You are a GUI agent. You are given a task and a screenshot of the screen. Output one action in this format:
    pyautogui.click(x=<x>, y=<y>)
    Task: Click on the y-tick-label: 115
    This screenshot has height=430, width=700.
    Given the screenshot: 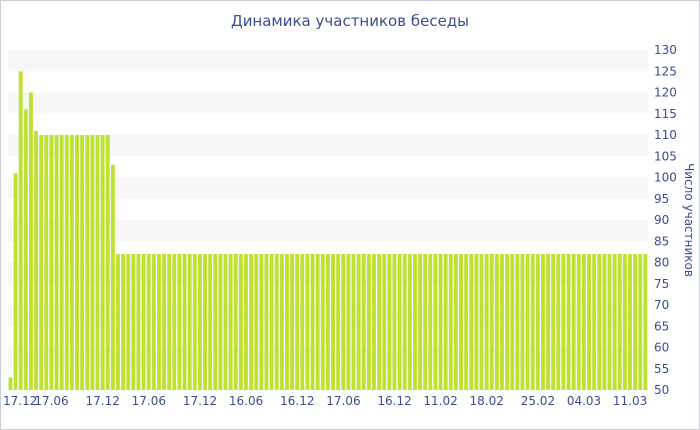 What is the action you would take?
    pyautogui.click(x=665, y=114)
    